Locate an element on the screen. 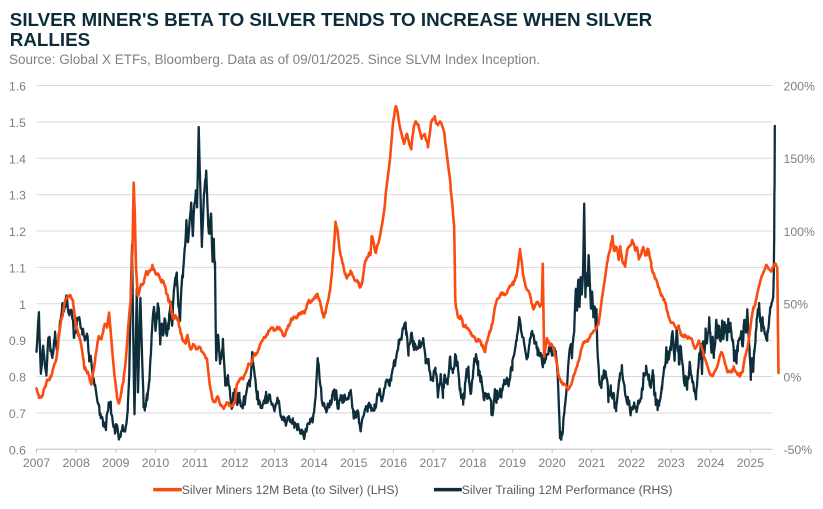  svg-text: 2009 is located at coordinates (116, 463).